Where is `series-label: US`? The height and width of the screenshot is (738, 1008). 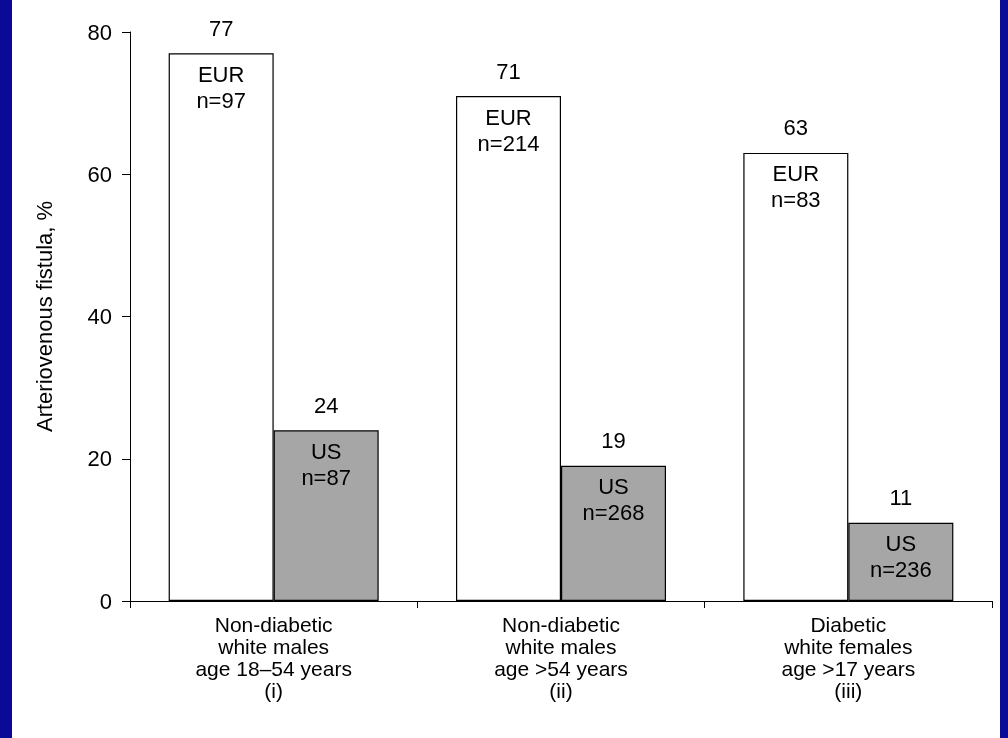
series-label: US is located at coordinates (901, 544).